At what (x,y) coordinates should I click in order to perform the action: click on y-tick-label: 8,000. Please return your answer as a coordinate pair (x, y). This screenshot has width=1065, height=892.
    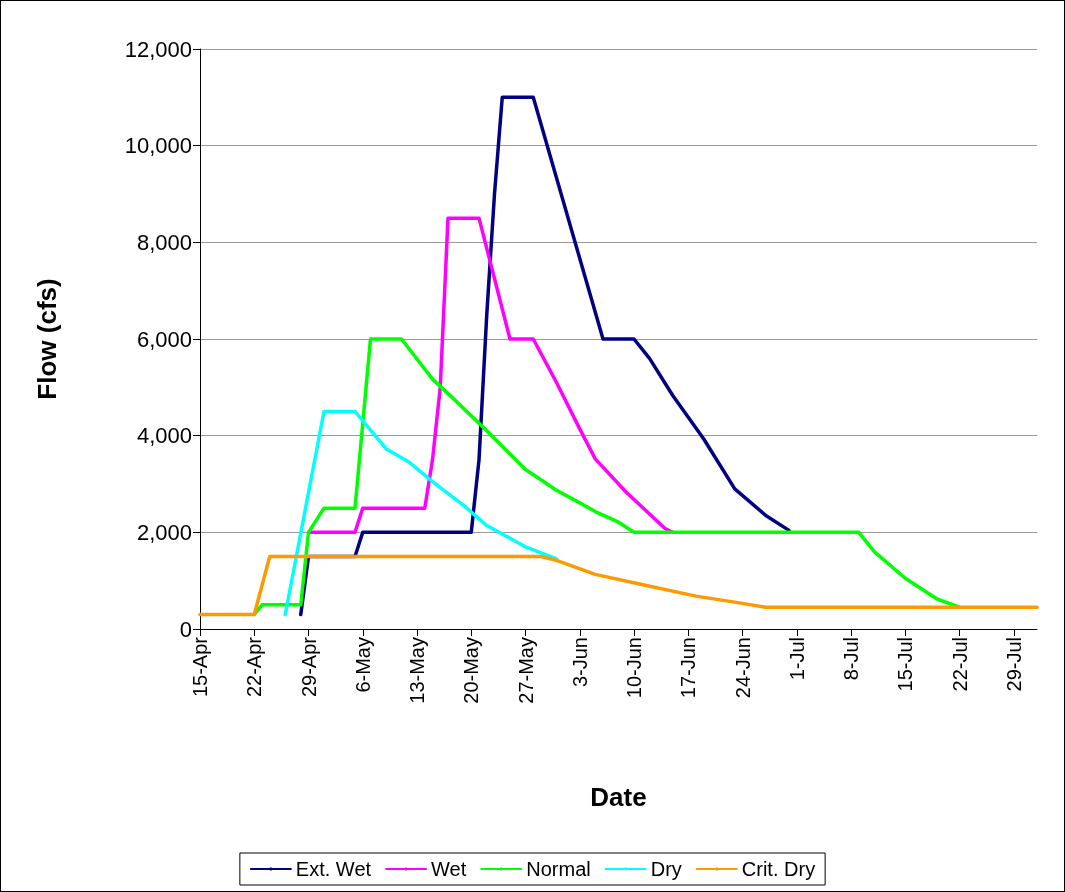
    Looking at the image, I should click on (164, 242).